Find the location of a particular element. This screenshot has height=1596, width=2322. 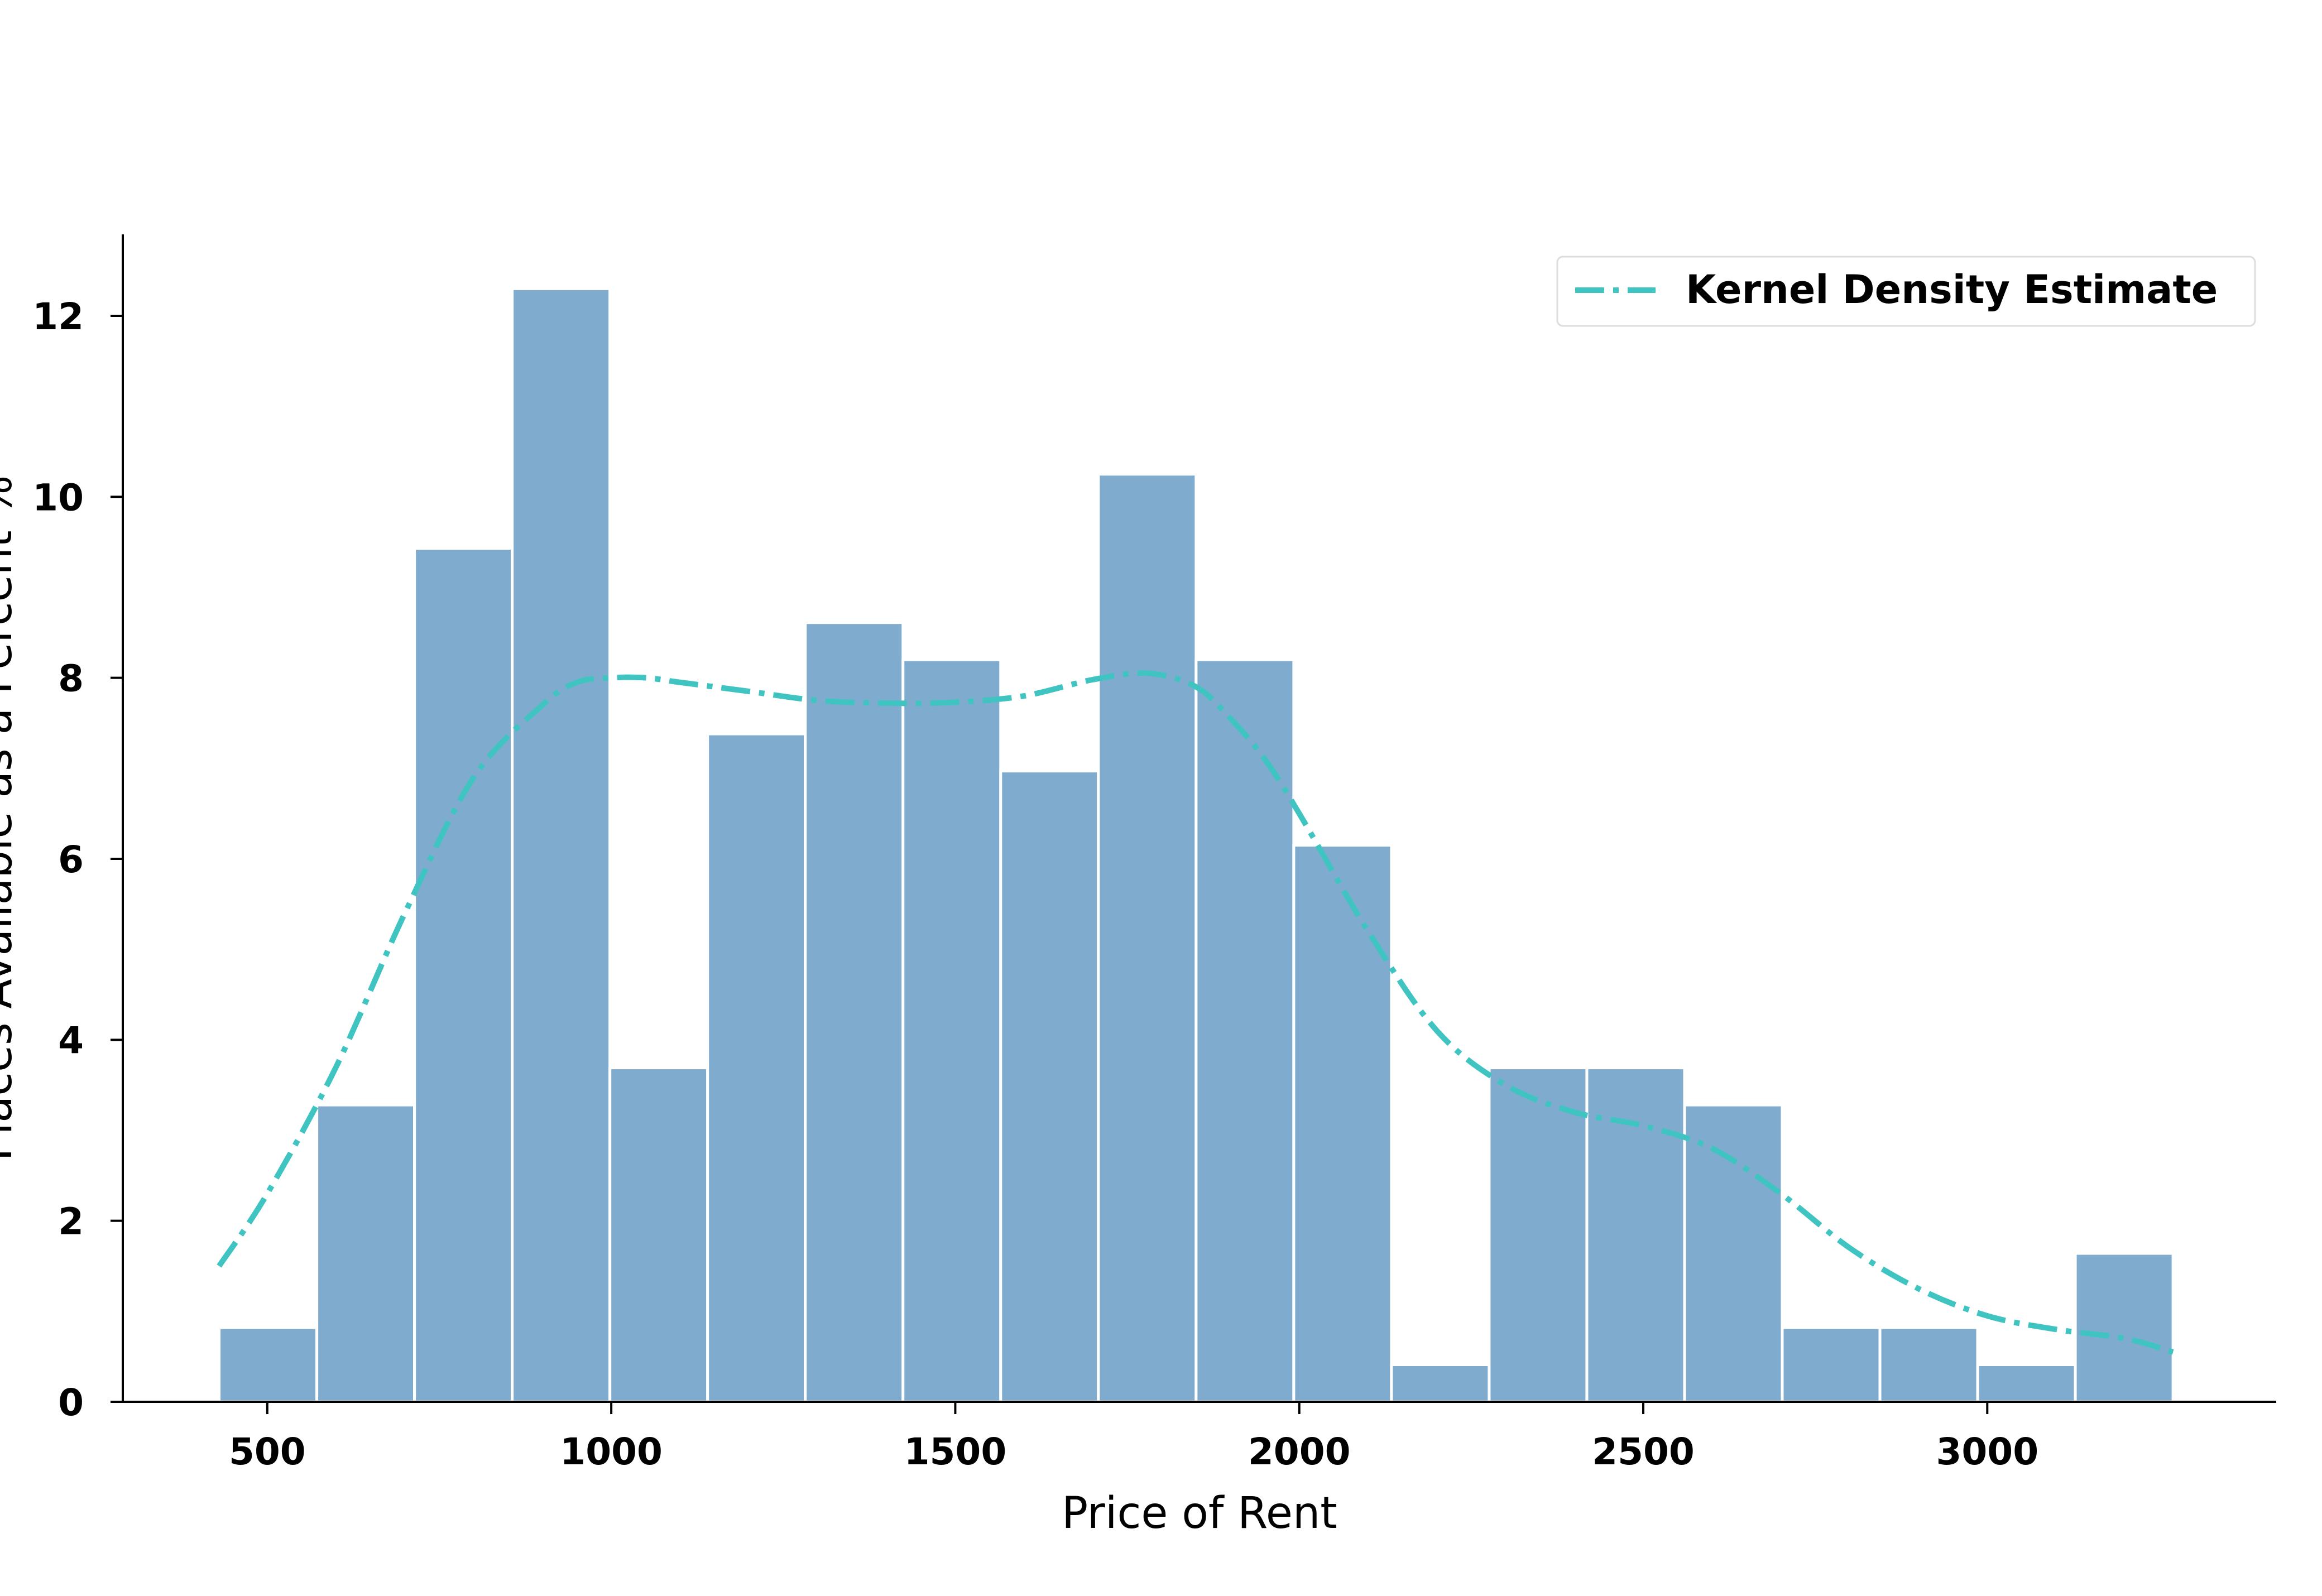

legend: Kernel Density Estimate is located at coordinates (1906, 291).